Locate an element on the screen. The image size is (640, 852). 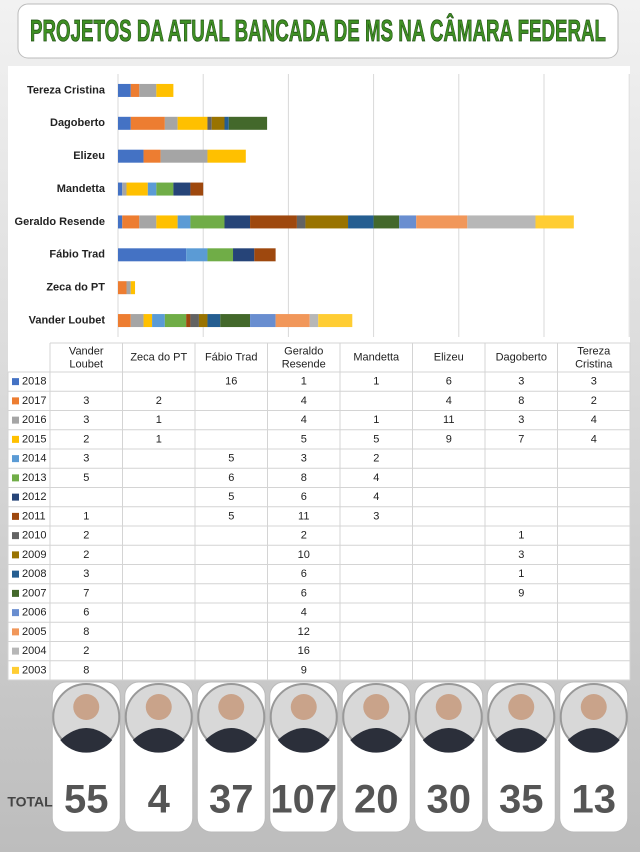
legend-label: 2005 is located at coordinates (34, 632).